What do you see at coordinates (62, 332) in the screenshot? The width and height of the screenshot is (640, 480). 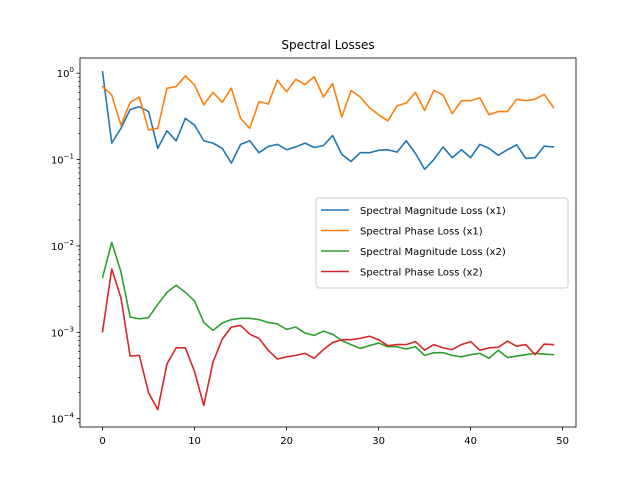 I see `y-tick-label: 10⁻³` at bounding box center [62, 332].